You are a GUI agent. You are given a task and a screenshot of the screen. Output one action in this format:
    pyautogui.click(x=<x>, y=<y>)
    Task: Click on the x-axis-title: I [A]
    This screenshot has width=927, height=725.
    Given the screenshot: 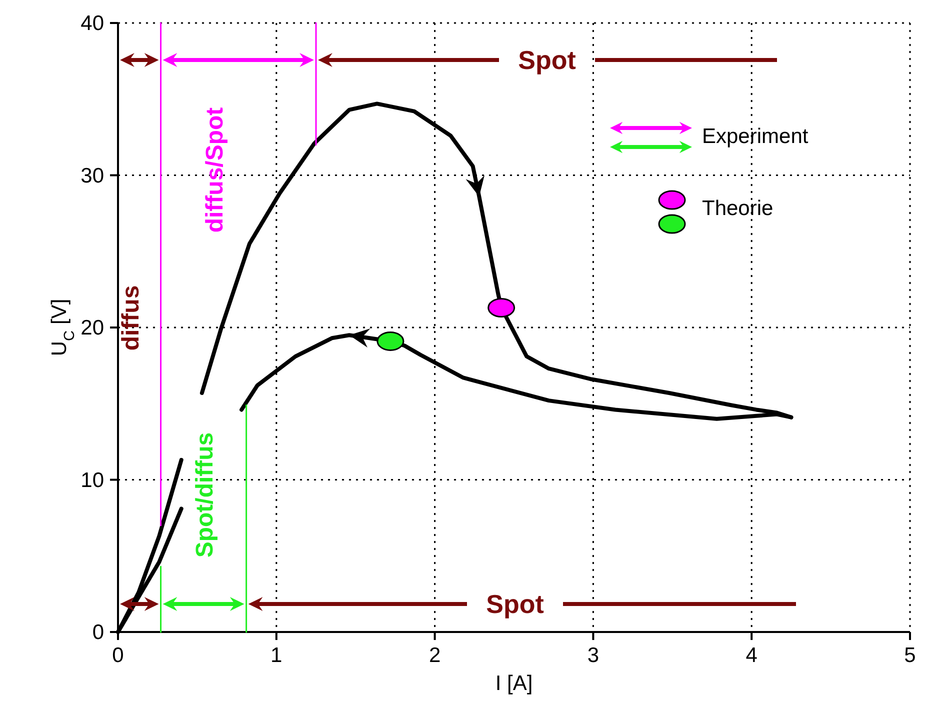 What is the action you would take?
    pyautogui.click(x=514, y=683)
    